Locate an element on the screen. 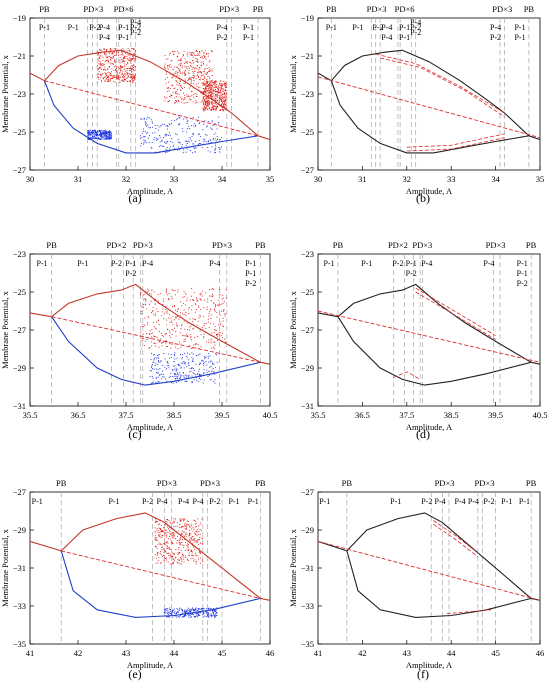 The width and height of the screenshot is (550, 698). bifurcation-label: PD×3 is located at coordinates (496, 245).